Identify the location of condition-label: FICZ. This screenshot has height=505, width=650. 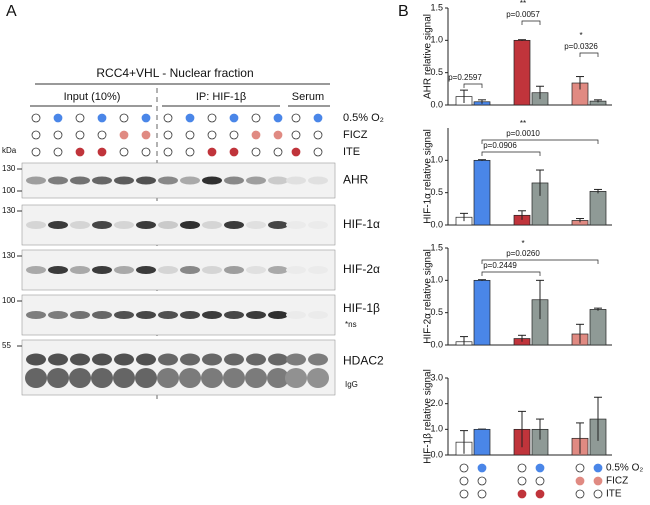
(617, 481).